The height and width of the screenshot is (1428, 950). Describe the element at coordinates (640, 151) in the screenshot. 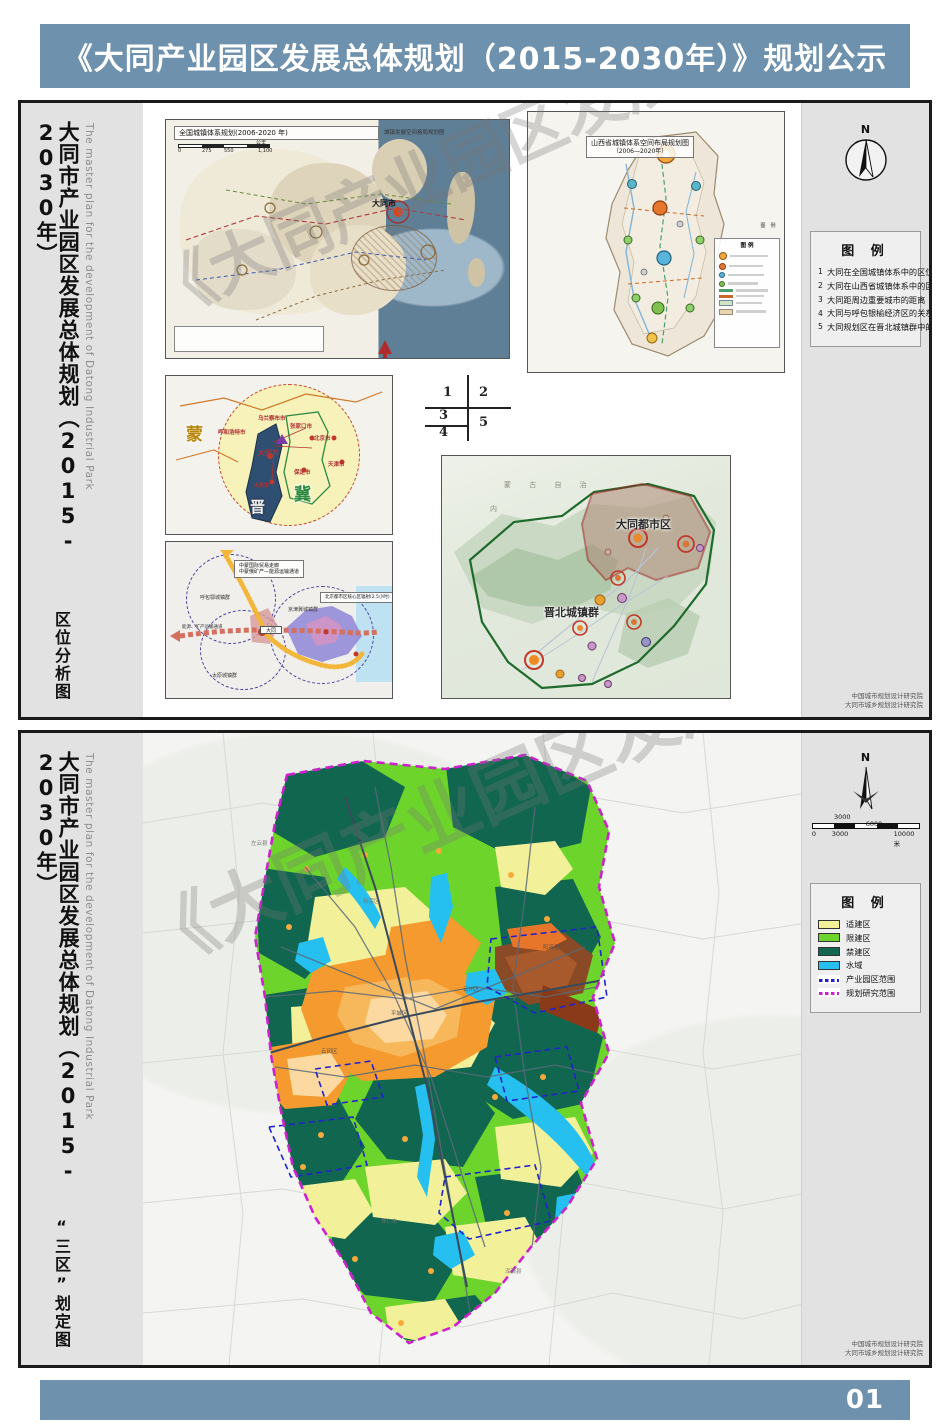

I see `shanxi-map-caption-years: （2006—2020年）` at that location.